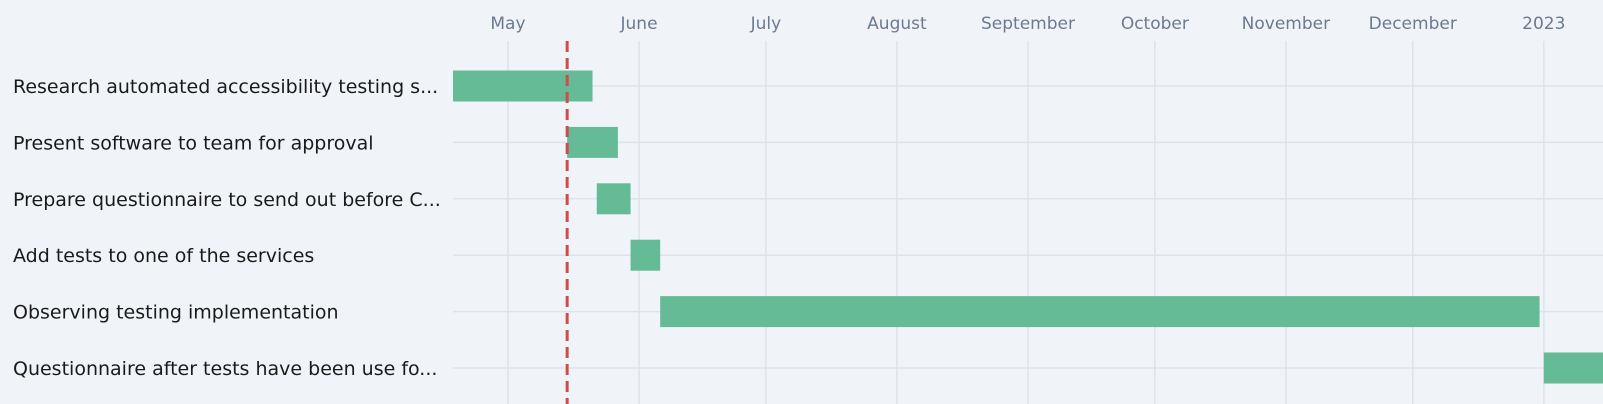  What do you see at coordinates (507, 24) in the screenshot?
I see `month-tick-label: May` at bounding box center [507, 24].